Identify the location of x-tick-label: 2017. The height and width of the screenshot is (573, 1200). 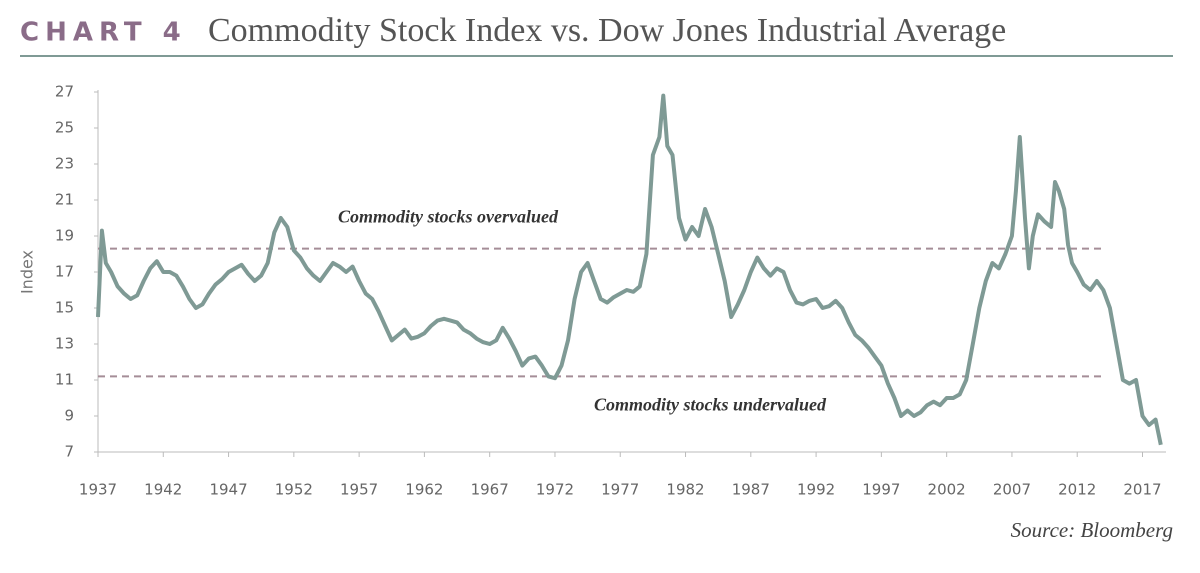
(1142, 490).